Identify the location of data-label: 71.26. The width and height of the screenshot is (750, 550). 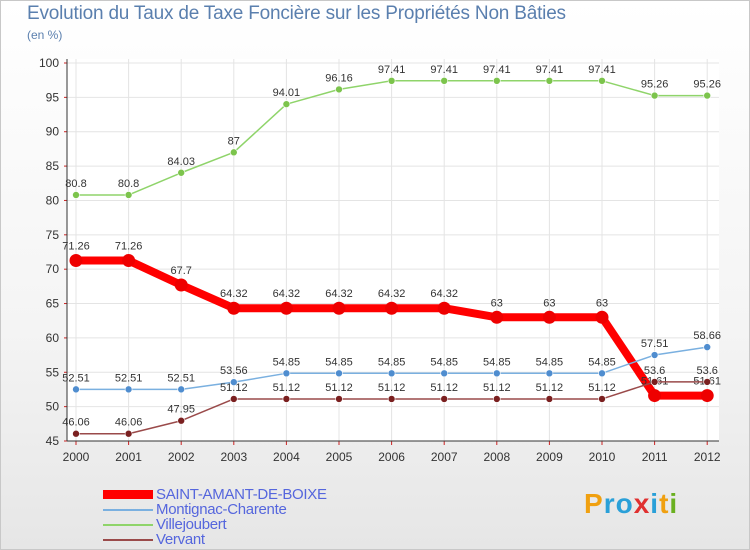
(129, 247).